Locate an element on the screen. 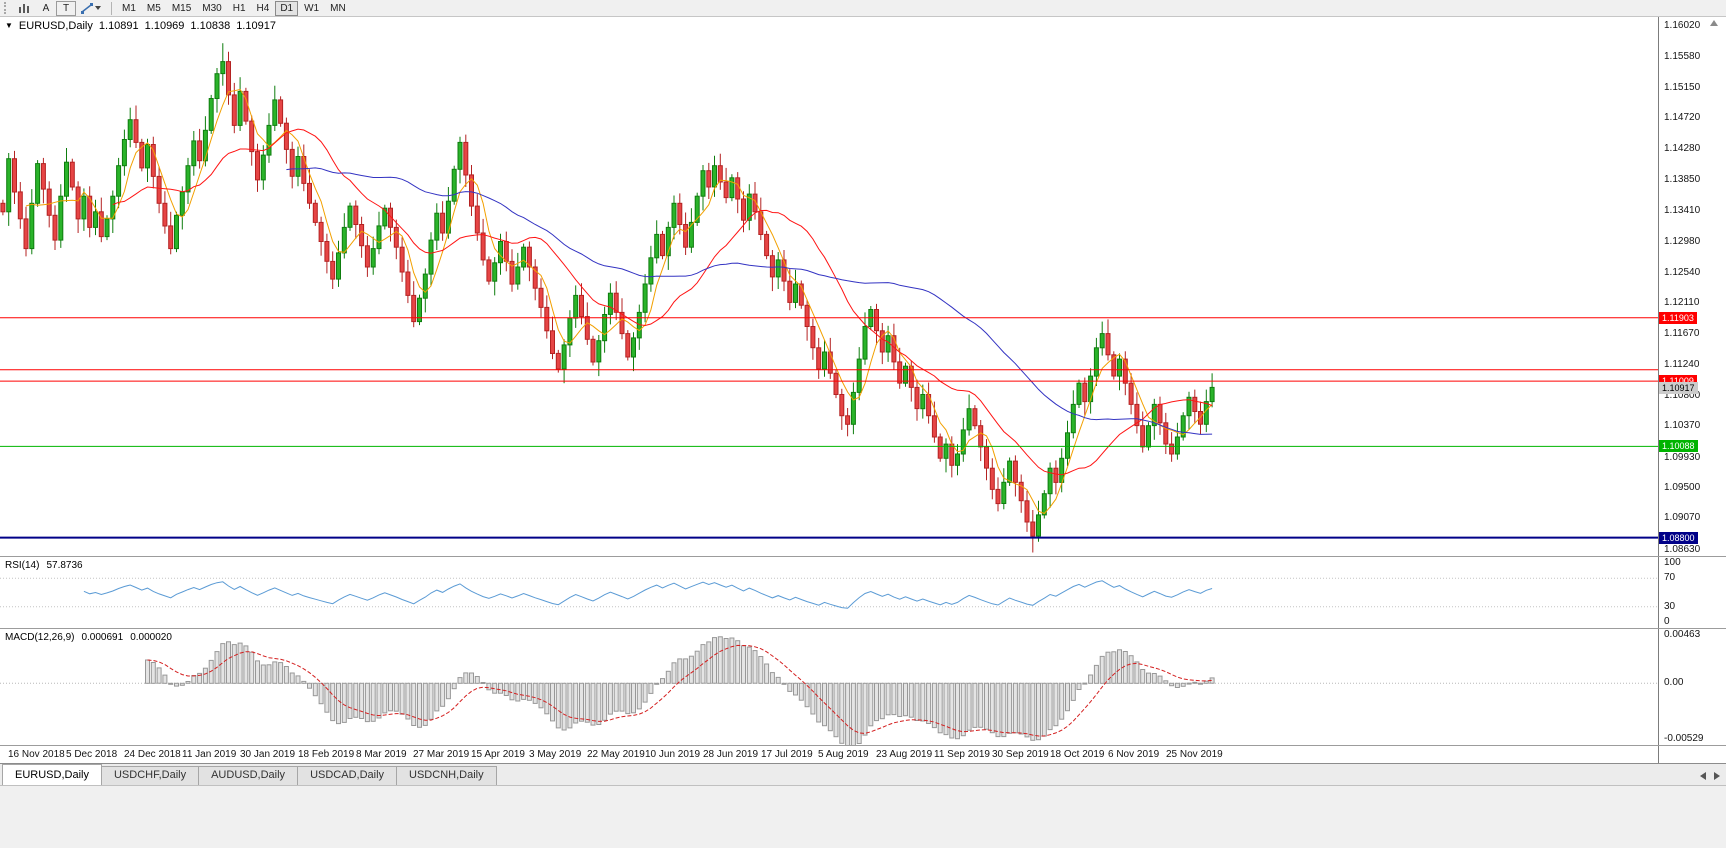 The height and width of the screenshot is (848, 1726). date-axis-label: 10 Jun 2019 is located at coordinates (673, 754).